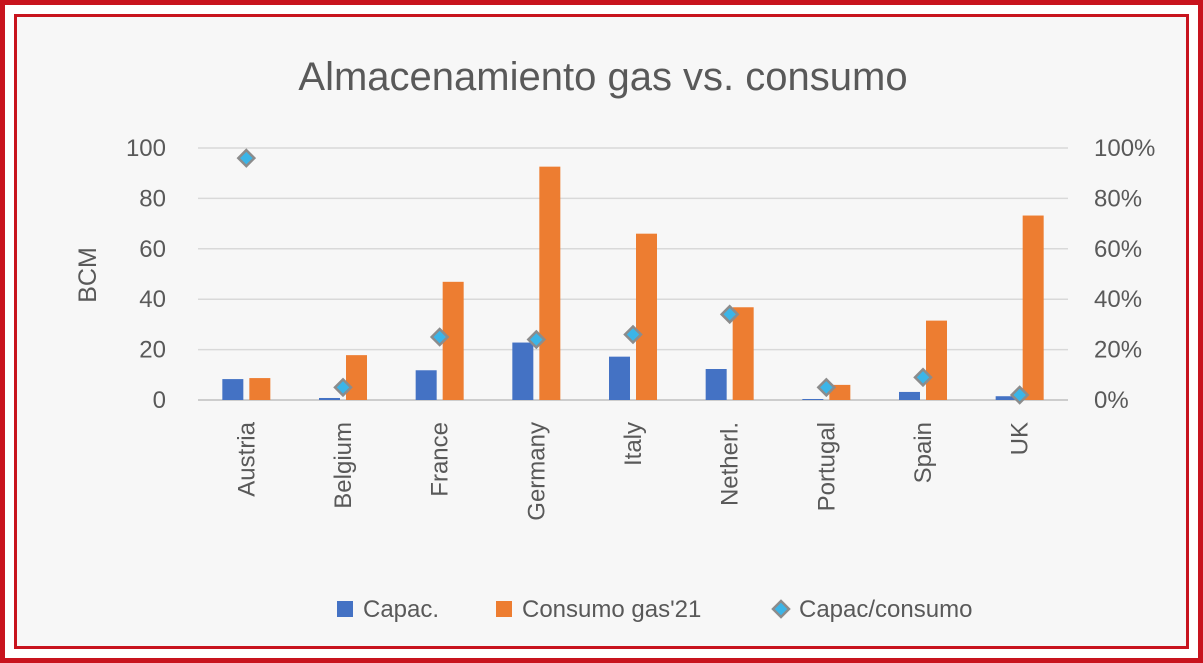 This screenshot has width=1203, height=663. What do you see at coordinates (88, 275) in the screenshot?
I see `y-axis-label: BCM` at bounding box center [88, 275].